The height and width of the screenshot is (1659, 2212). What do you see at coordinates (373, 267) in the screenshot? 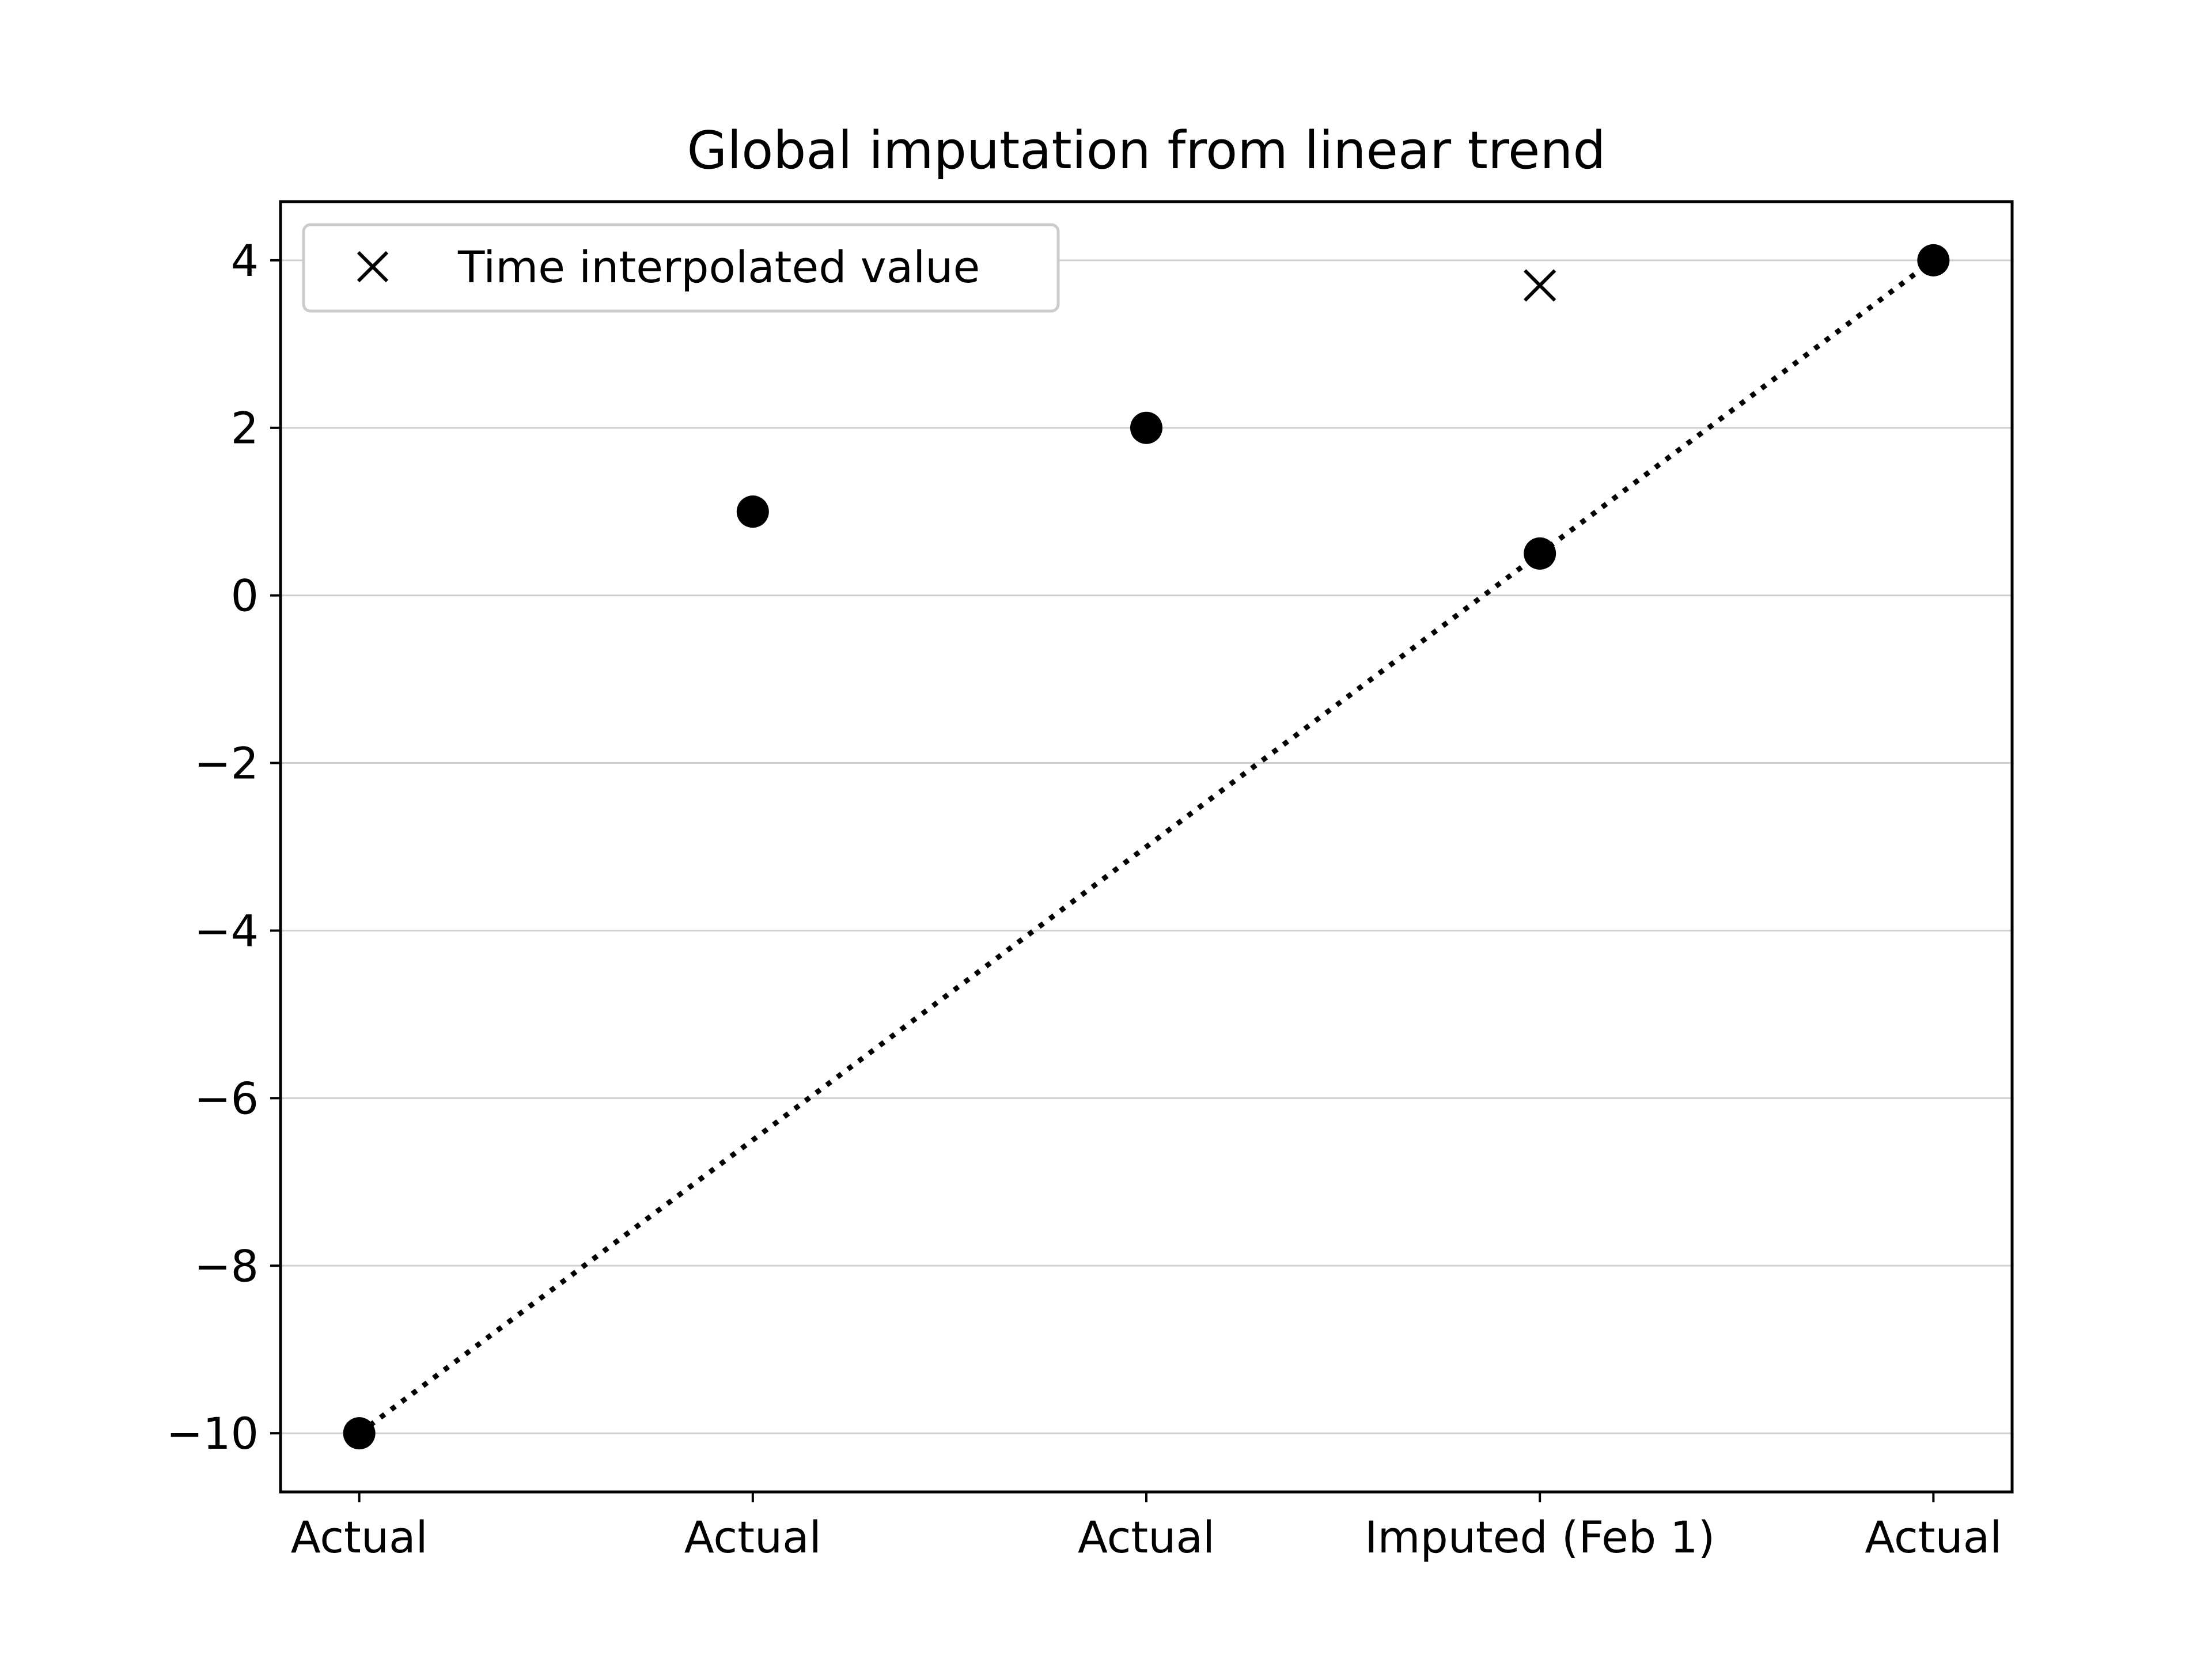
I see `x-icon` at bounding box center [373, 267].